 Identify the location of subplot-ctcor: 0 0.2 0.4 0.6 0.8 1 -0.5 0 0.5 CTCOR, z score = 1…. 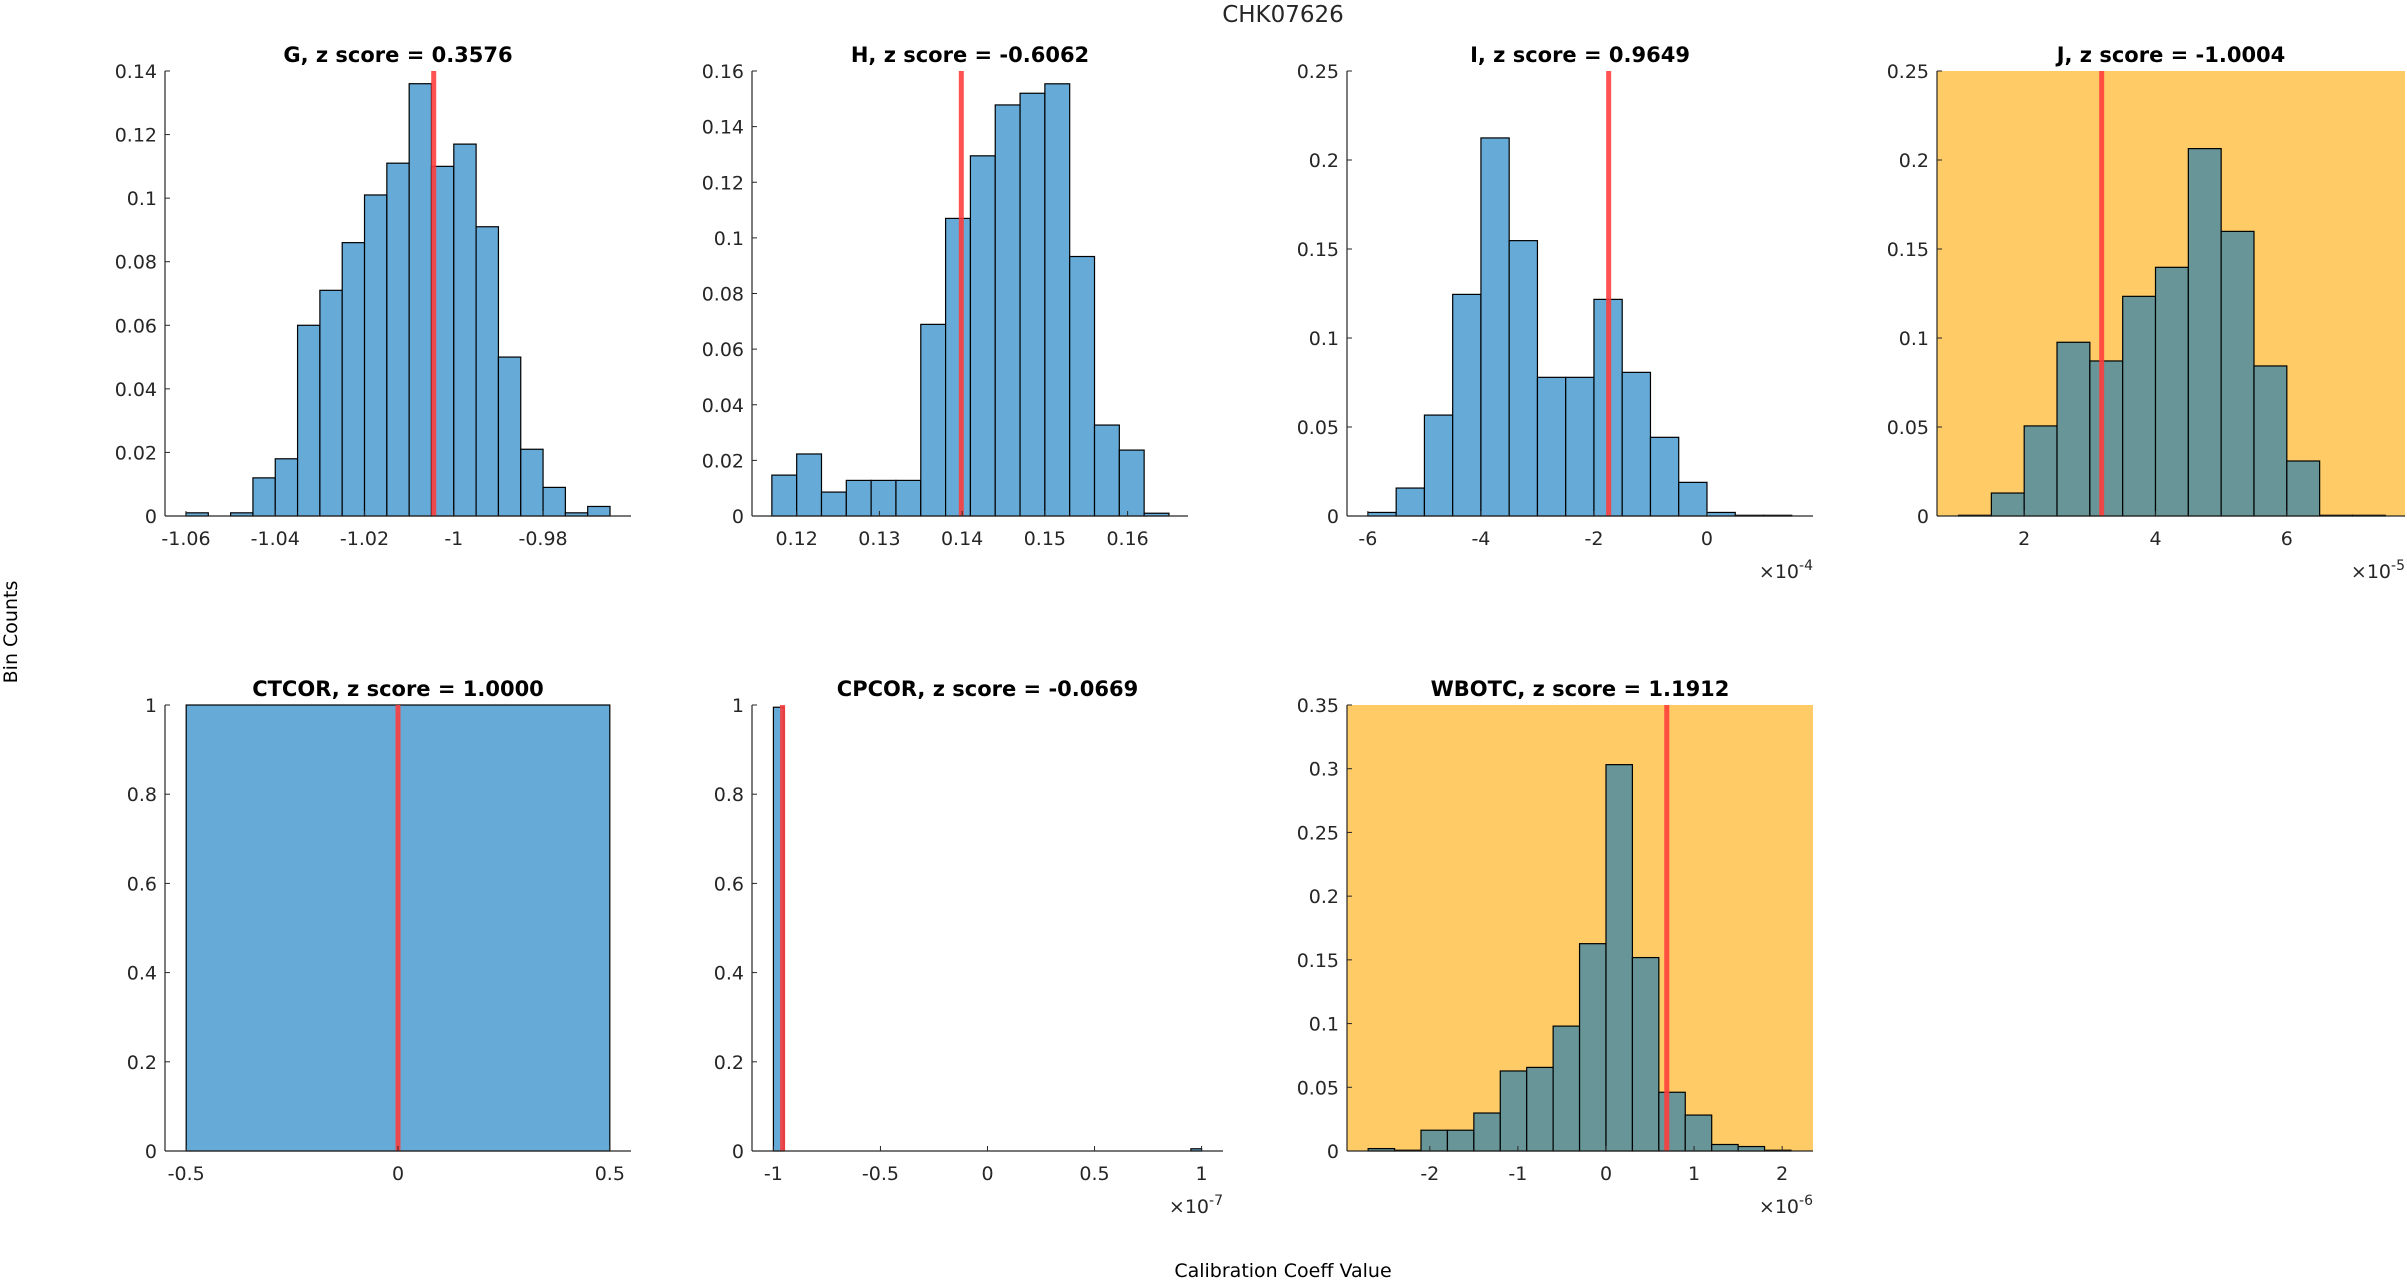
(379, 931).